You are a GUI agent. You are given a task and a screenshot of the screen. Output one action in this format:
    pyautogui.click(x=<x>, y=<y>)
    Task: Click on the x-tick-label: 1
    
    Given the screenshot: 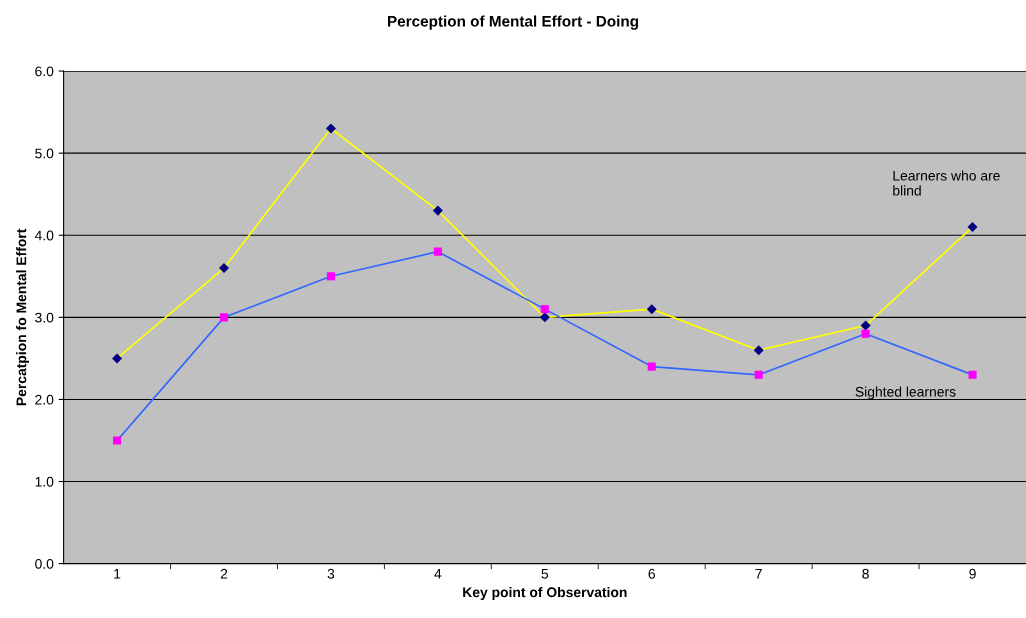 What is the action you would take?
    pyautogui.click(x=117, y=573)
    